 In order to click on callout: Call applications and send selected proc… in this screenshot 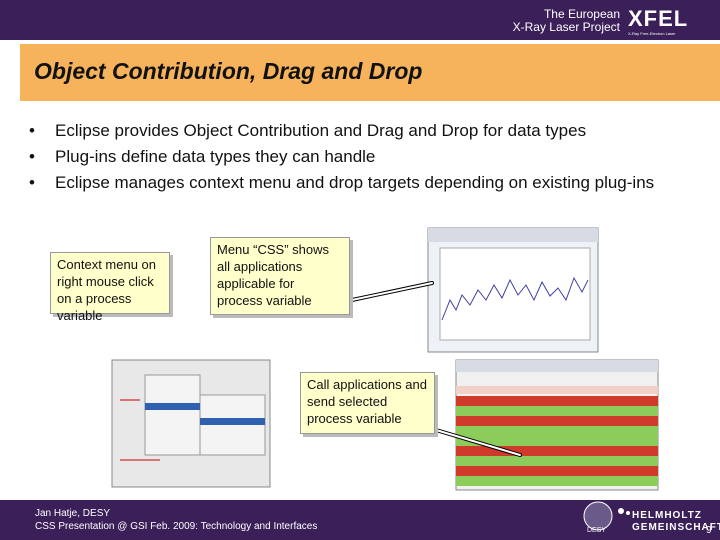, I will do `click(367, 403)`.